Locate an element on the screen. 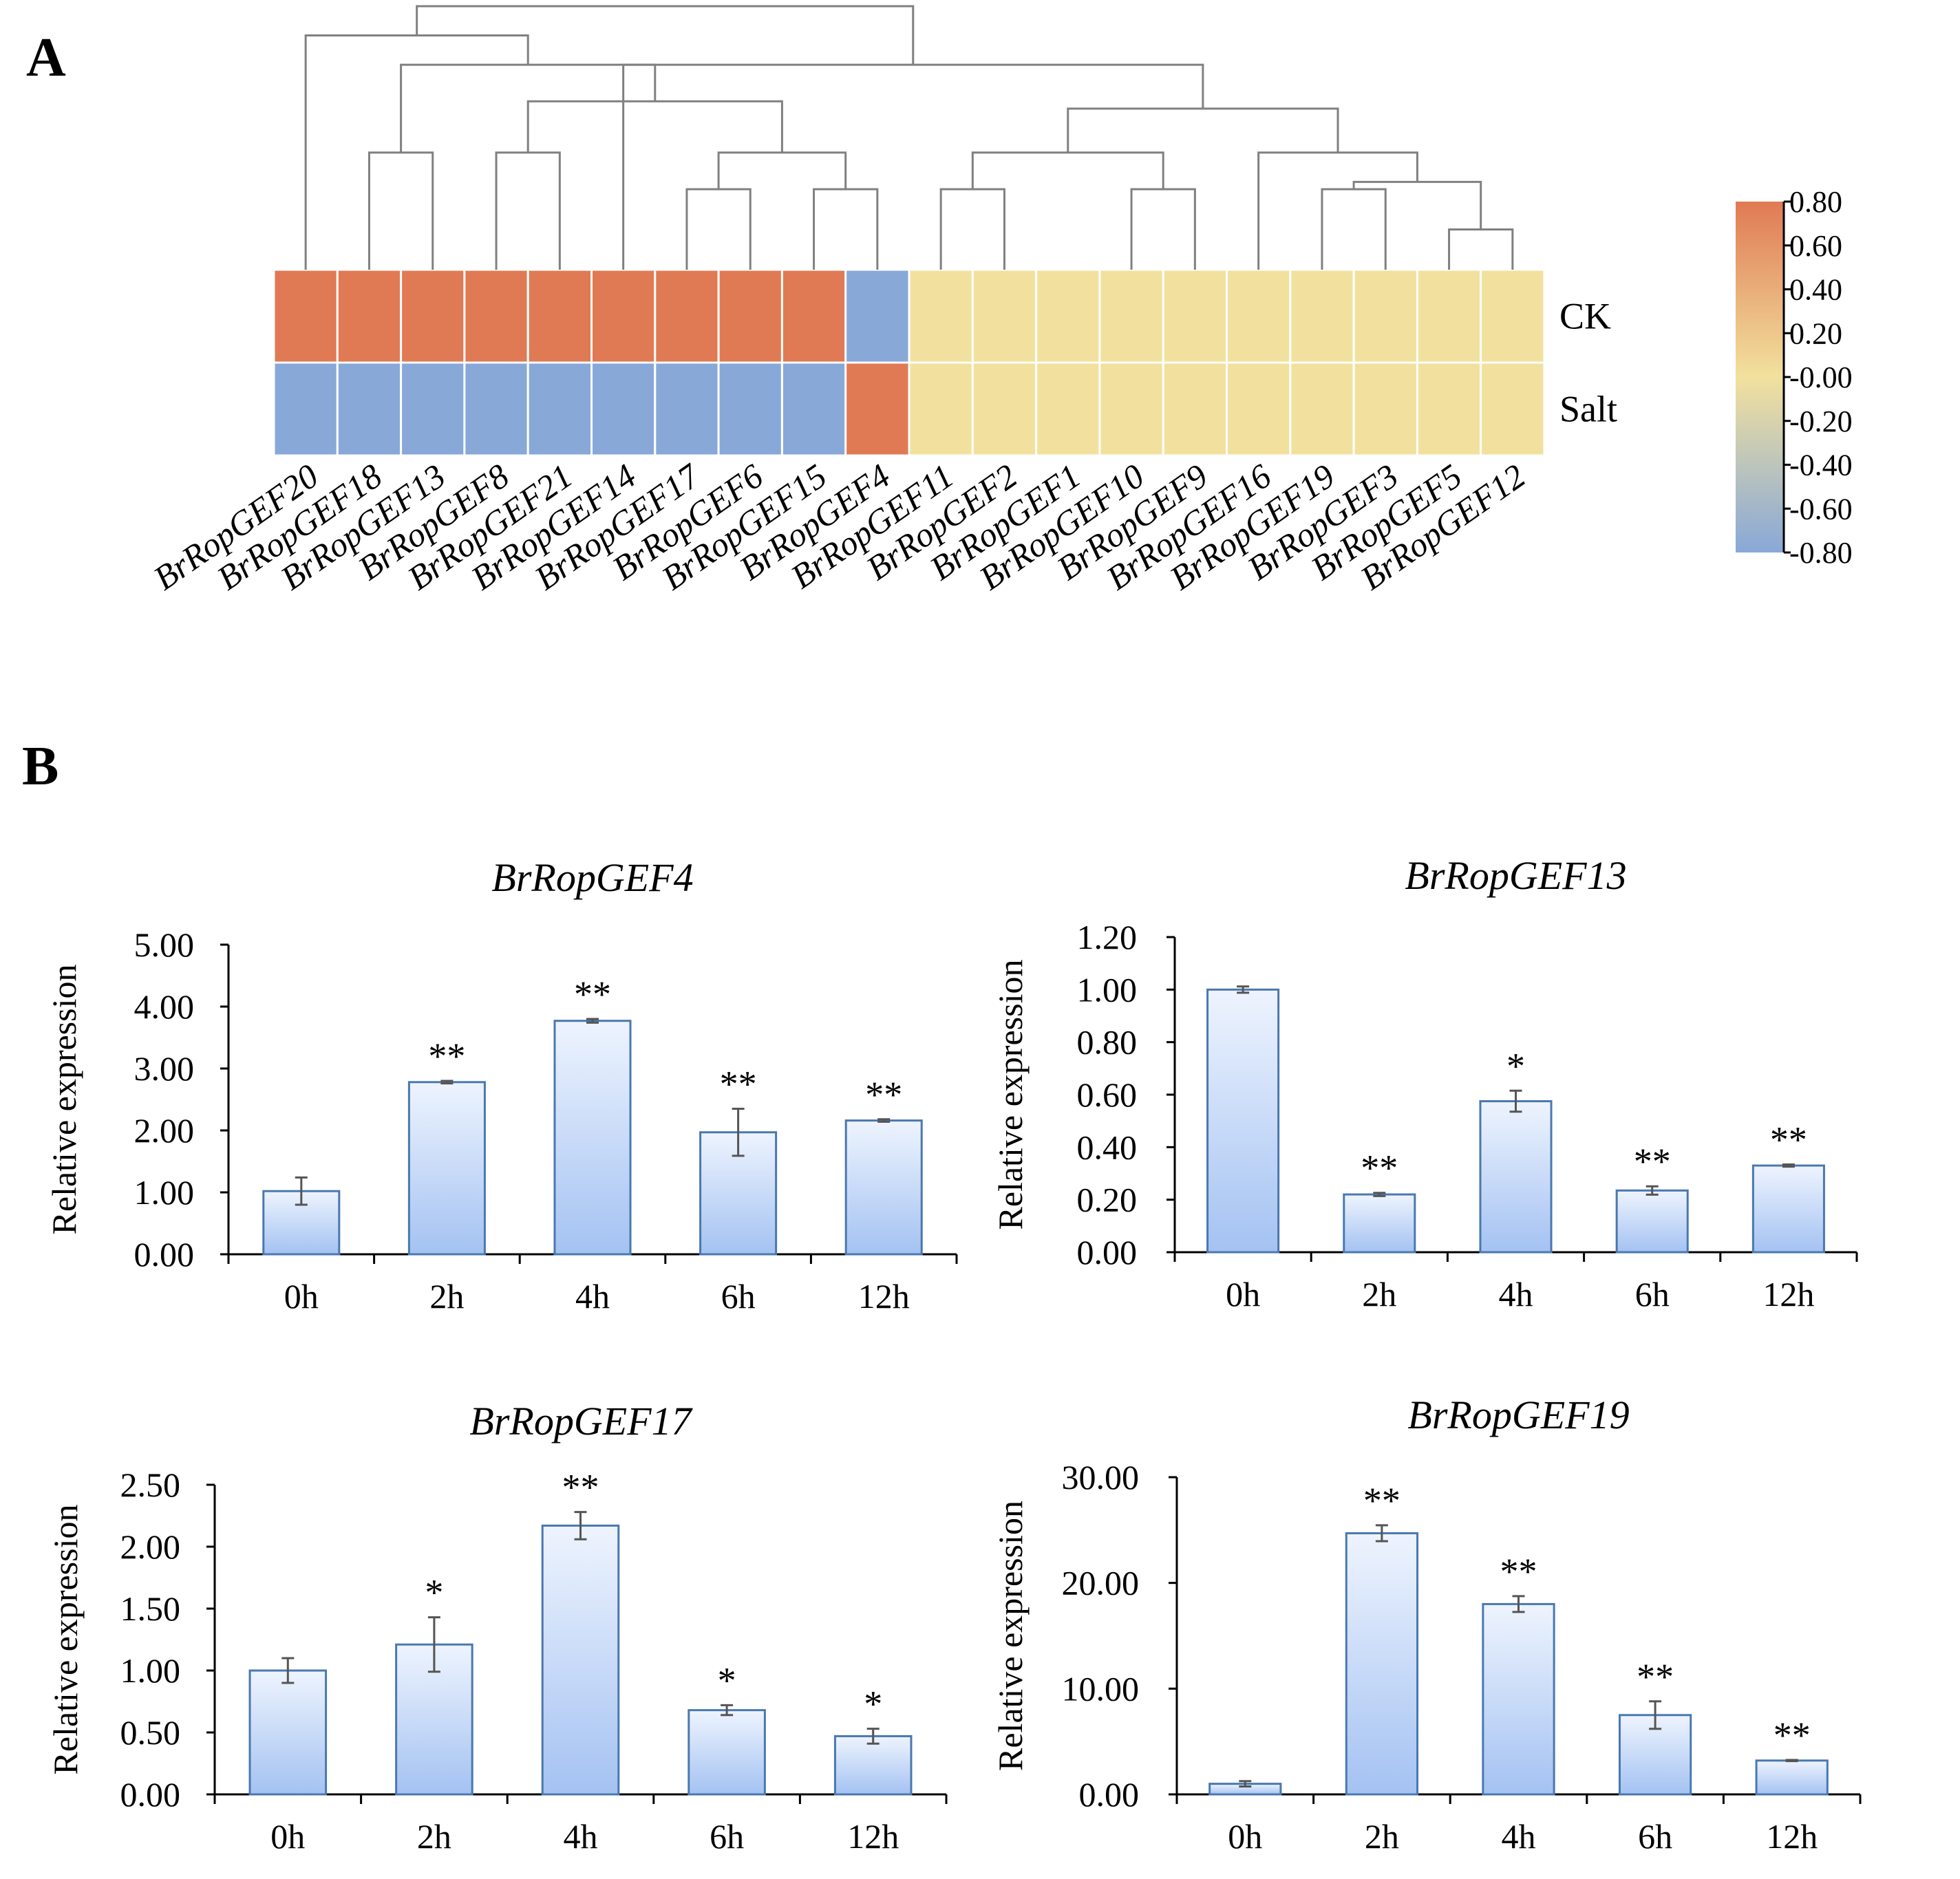 The image size is (1960, 1879). panel-label-b: B is located at coordinates (40, 766).